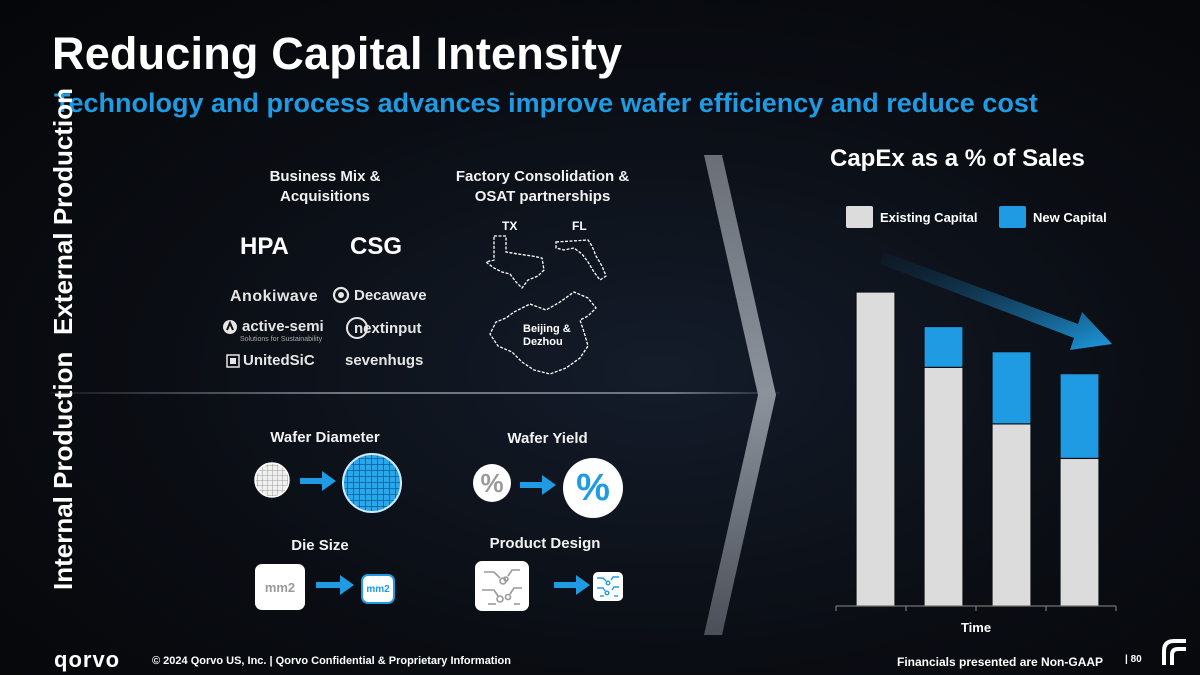  I want to click on active-semi-logo: active-semi, so click(273, 326).